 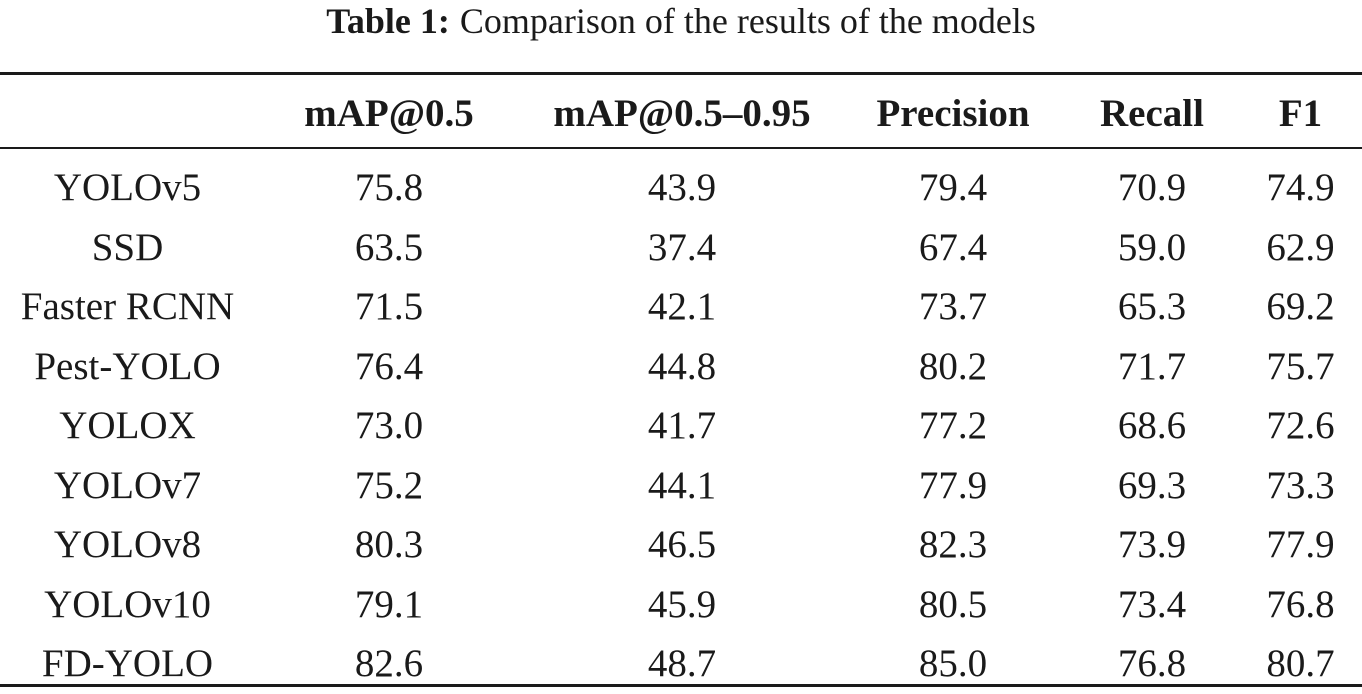 I want to click on cell-map50-95: 44.1, so click(x=682, y=485).